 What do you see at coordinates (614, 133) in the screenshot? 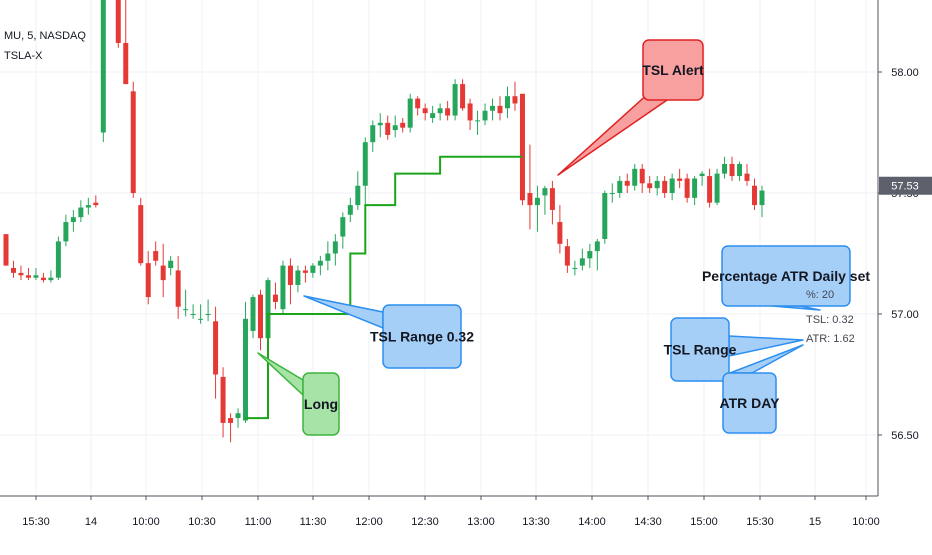
I see `tsl-alert-callout-pointer` at bounding box center [614, 133].